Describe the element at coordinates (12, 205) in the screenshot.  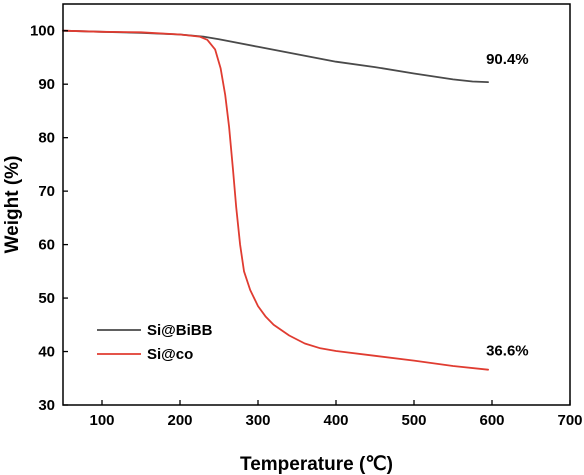
I see `y-axis-title: Weight (%)` at that location.